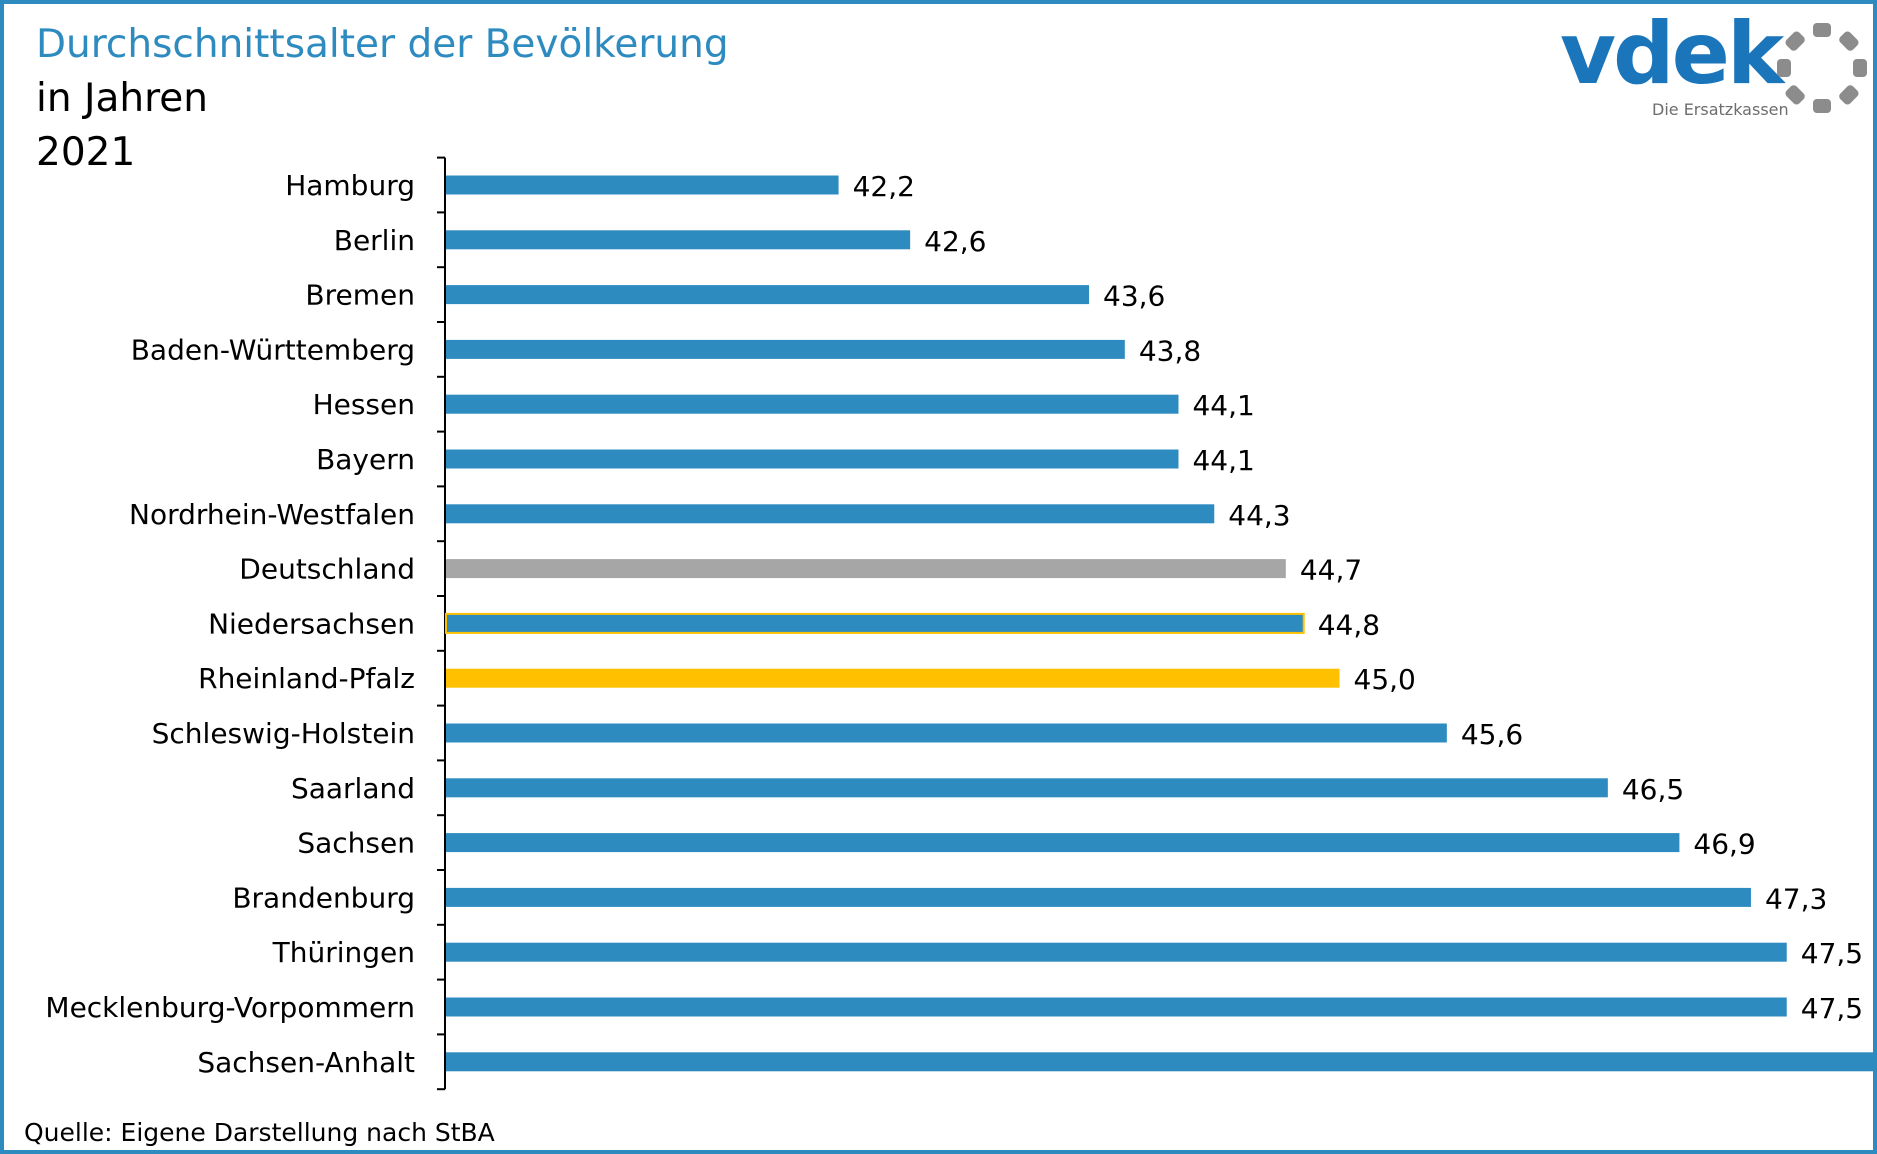 The height and width of the screenshot is (1154, 1877). Describe the element at coordinates (1063, 843) in the screenshot. I see `bar-sachsen` at that location.